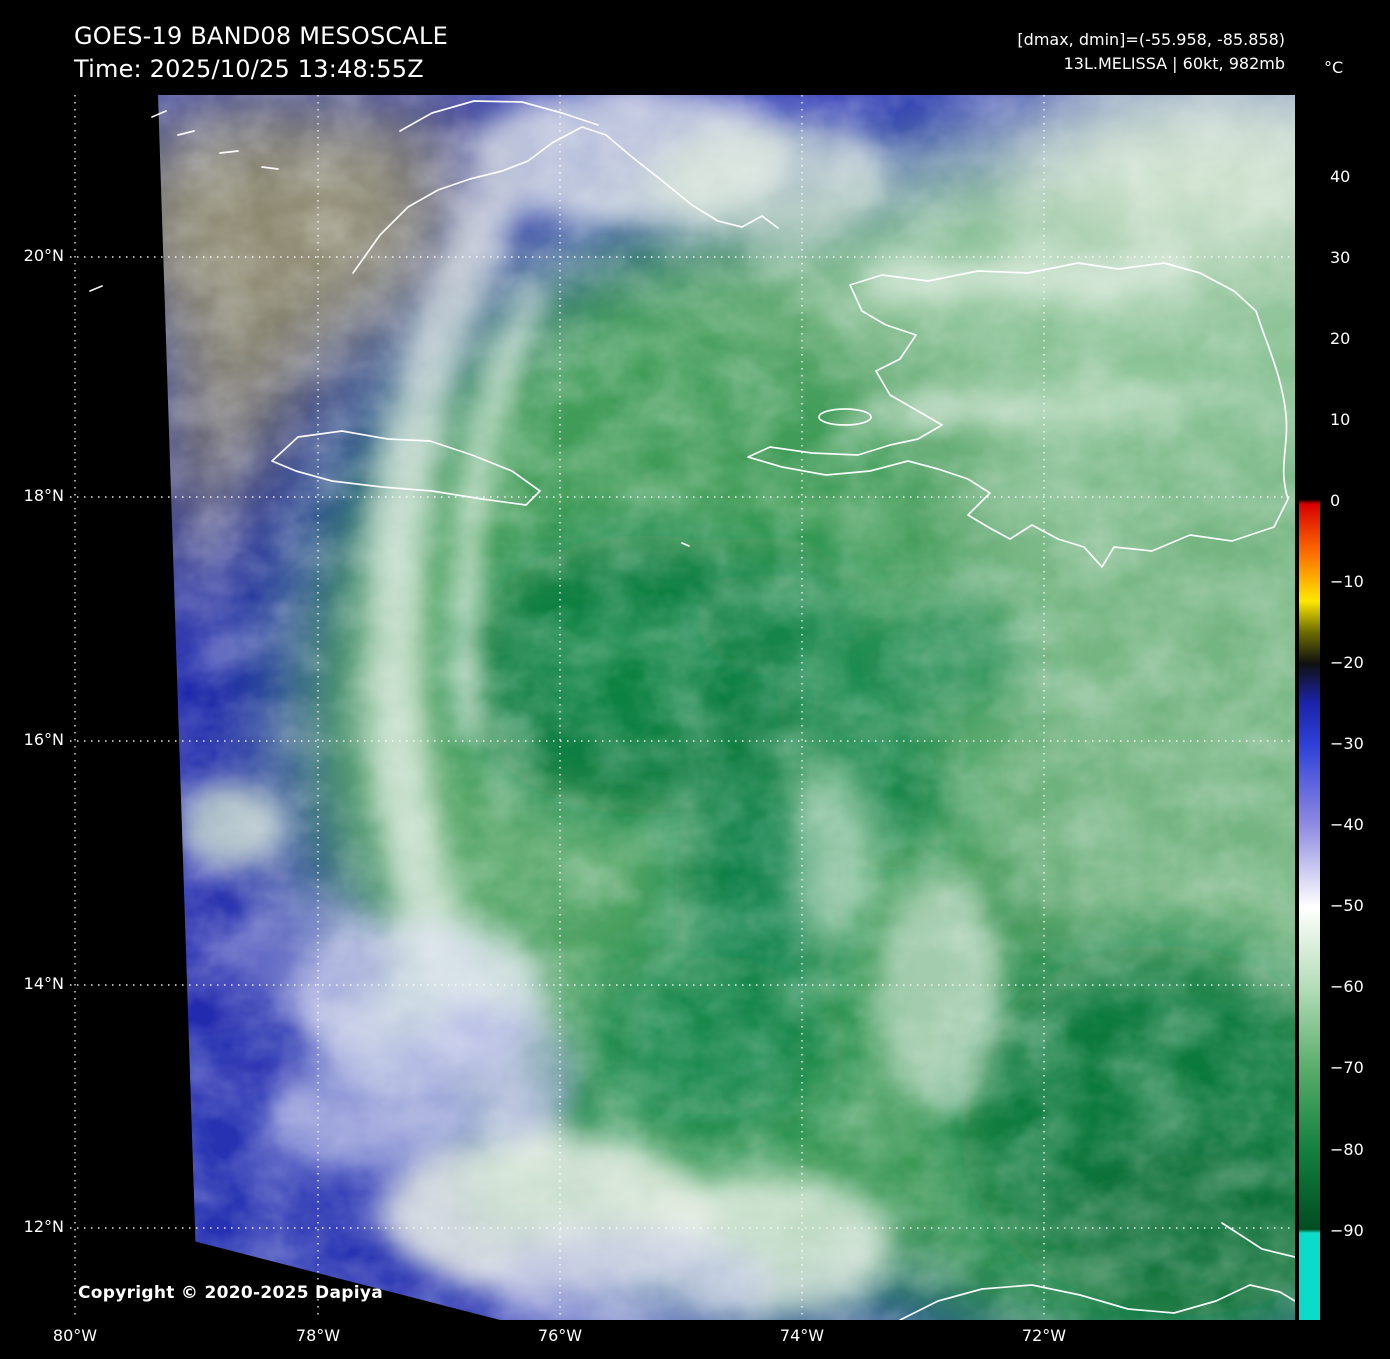 This screenshot has width=1390, height=1359. What do you see at coordinates (230, 1293) in the screenshot?
I see `copyright-text: Copyright © 2020-2025 Dapiya` at bounding box center [230, 1293].